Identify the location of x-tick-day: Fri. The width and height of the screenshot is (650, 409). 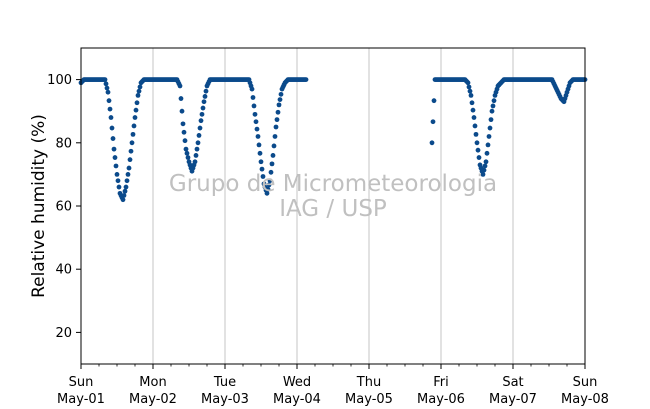
(441, 382).